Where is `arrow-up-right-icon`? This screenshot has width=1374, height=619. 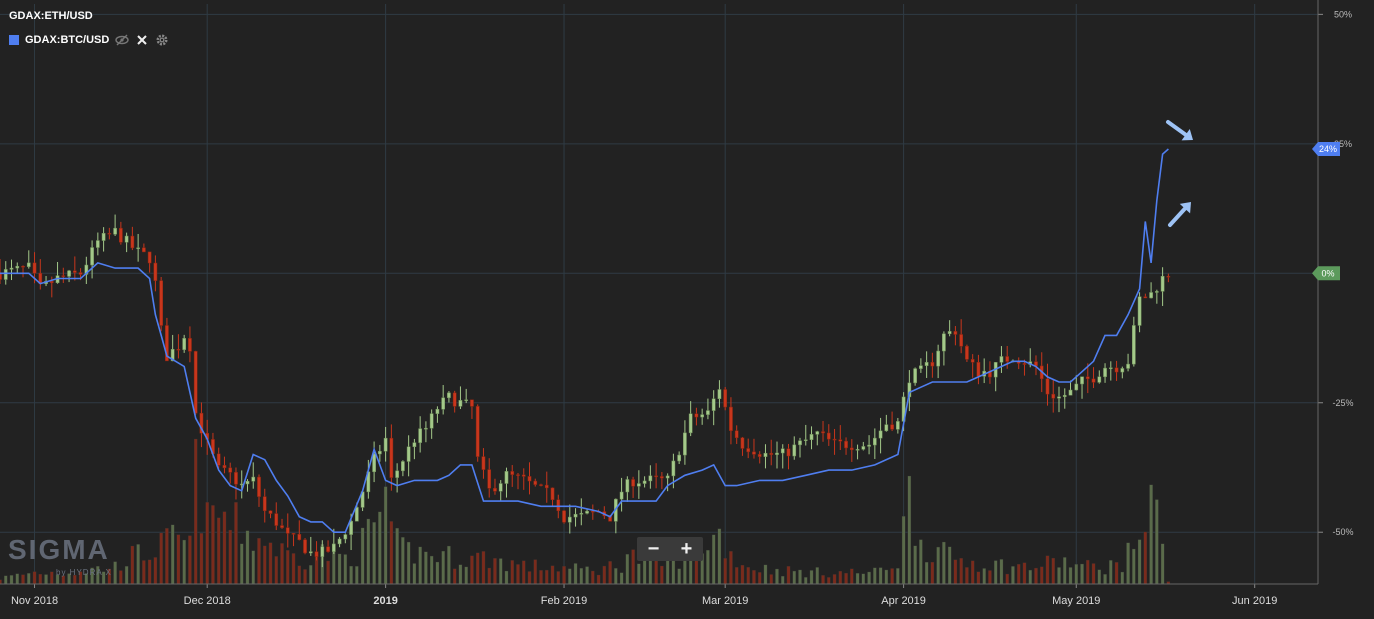 arrow-up-right-icon is located at coordinates (1179, 214).